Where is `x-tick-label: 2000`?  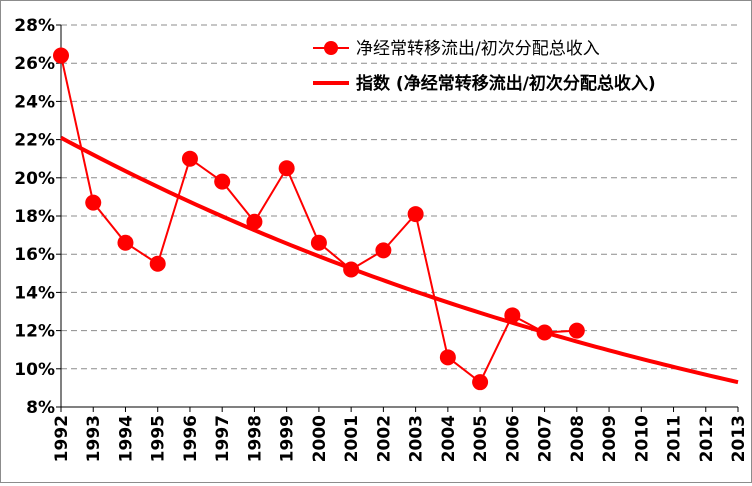 x-tick-label: 2000 is located at coordinates (320, 438).